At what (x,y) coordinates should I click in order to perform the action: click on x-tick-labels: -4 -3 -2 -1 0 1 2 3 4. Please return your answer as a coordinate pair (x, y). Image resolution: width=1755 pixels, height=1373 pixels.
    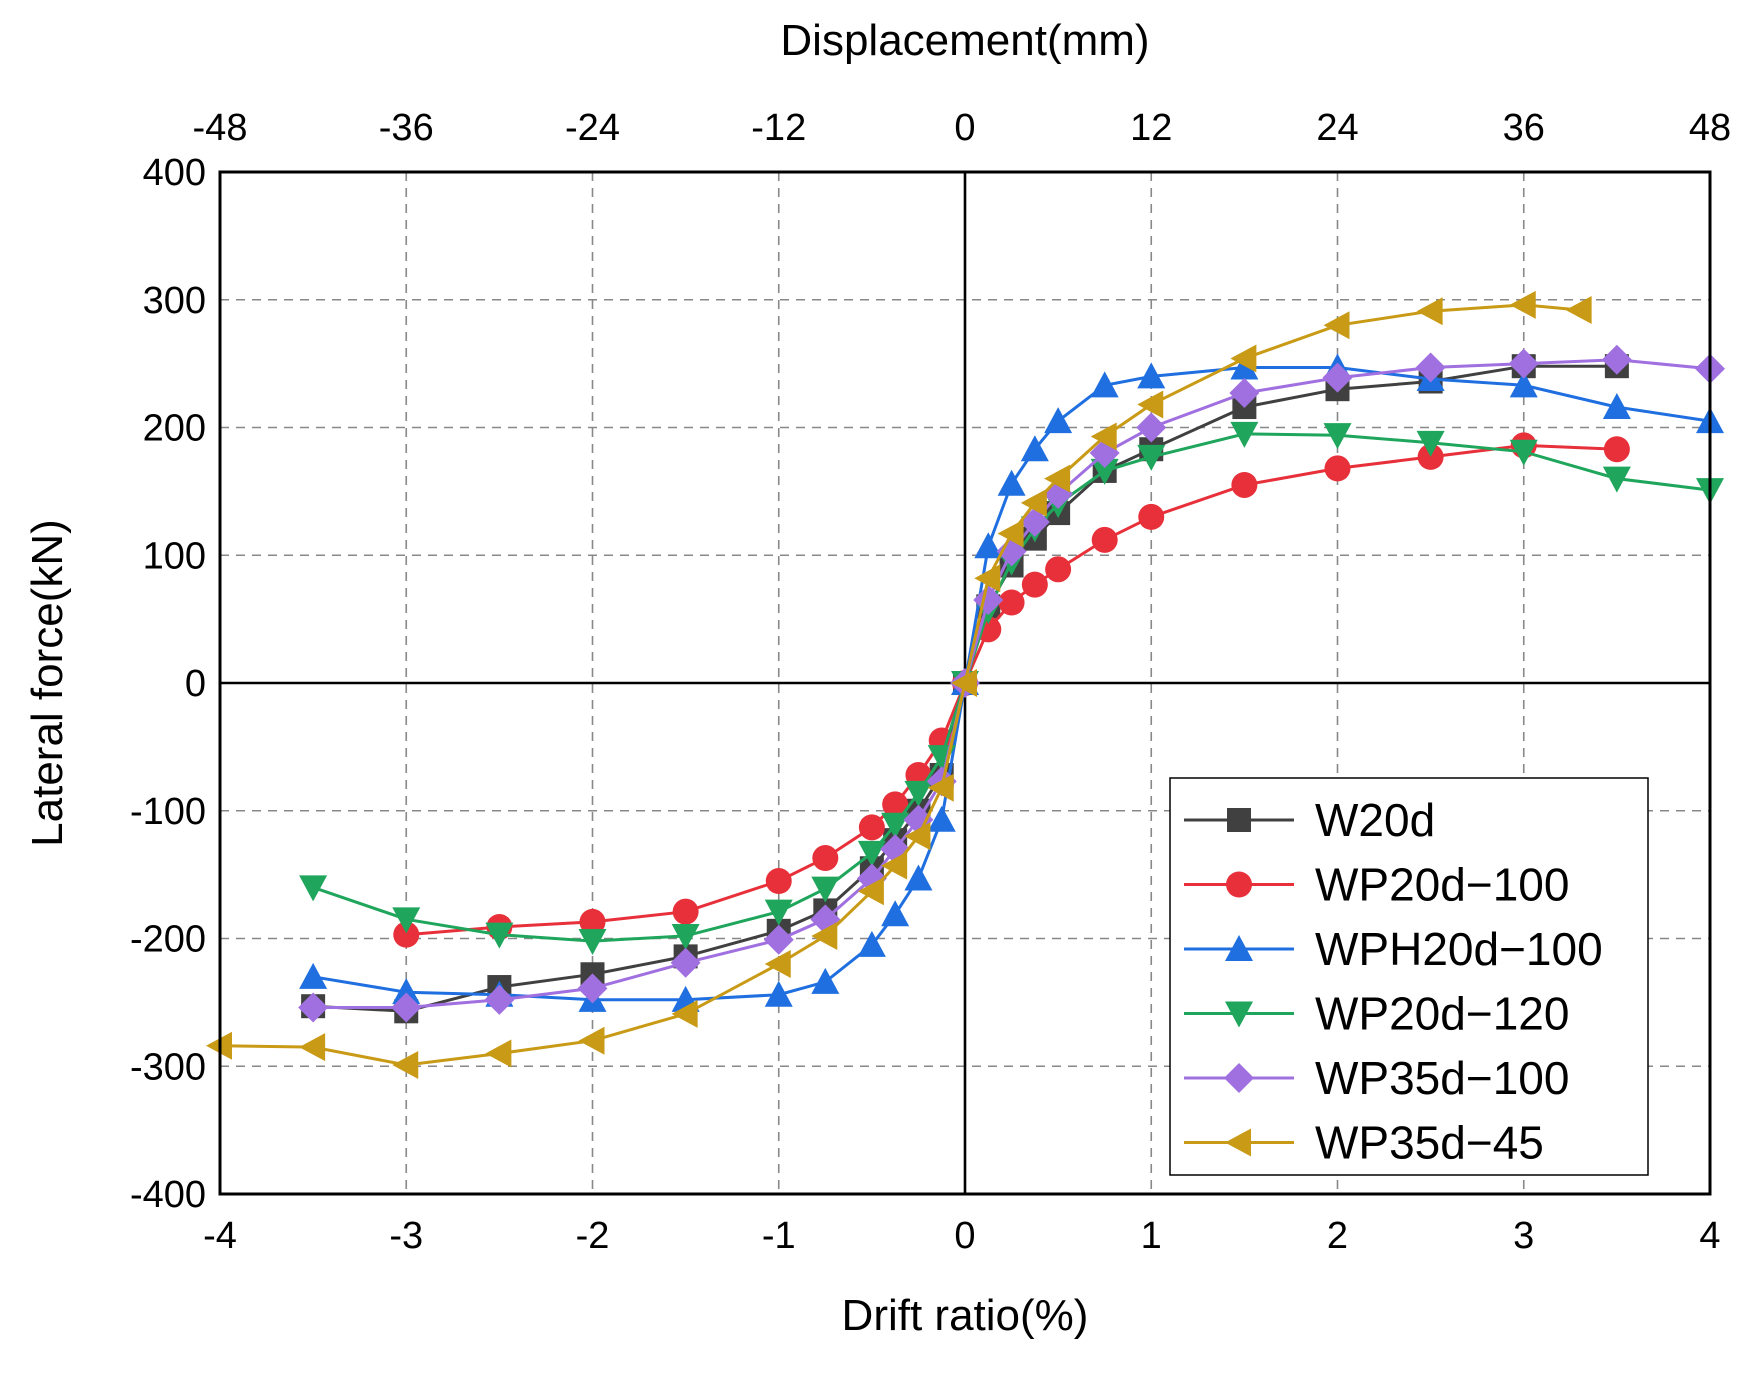
    Looking at the image, I should click on (961, 1236).